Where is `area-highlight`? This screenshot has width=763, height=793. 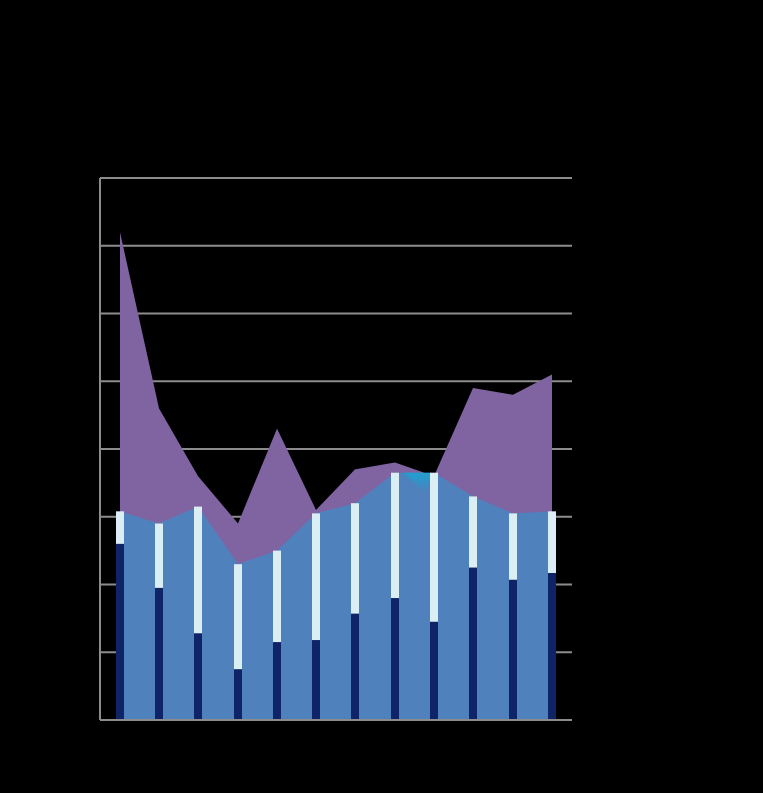 area-highlight is located at coordinates (417, 483).